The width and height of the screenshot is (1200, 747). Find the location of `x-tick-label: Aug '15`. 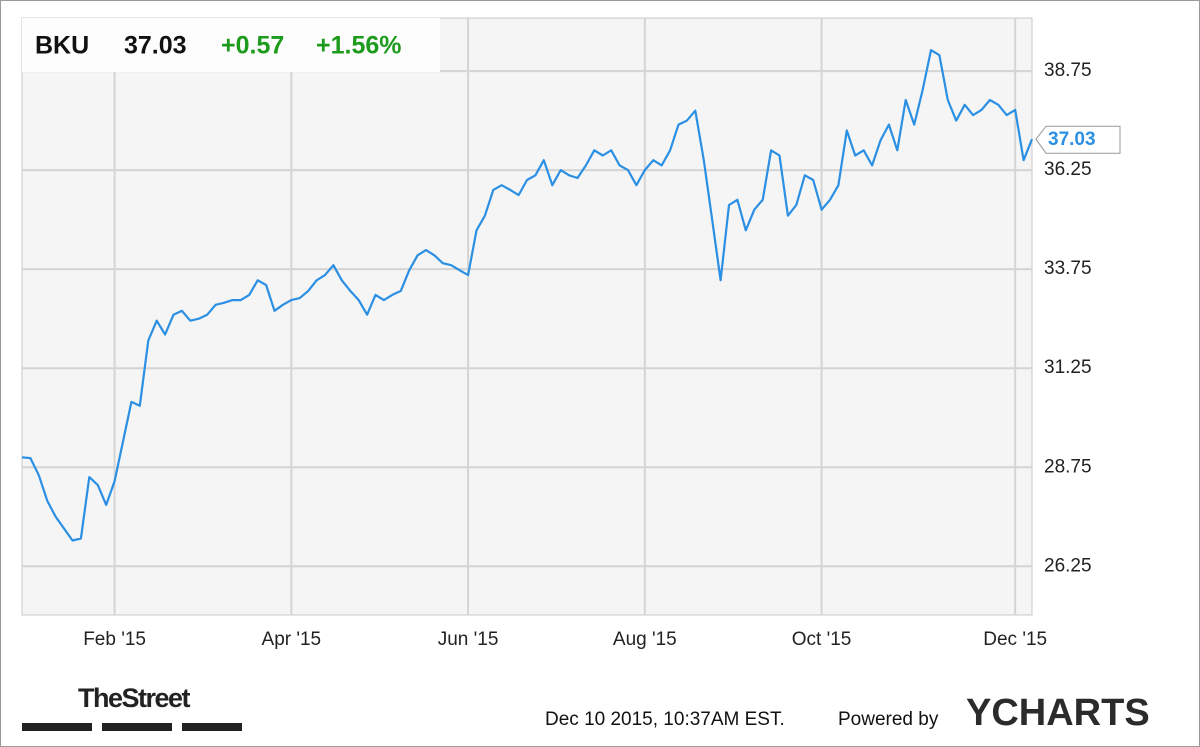

x-tick-label: Aug '15 is located at coordinates (645, 639).